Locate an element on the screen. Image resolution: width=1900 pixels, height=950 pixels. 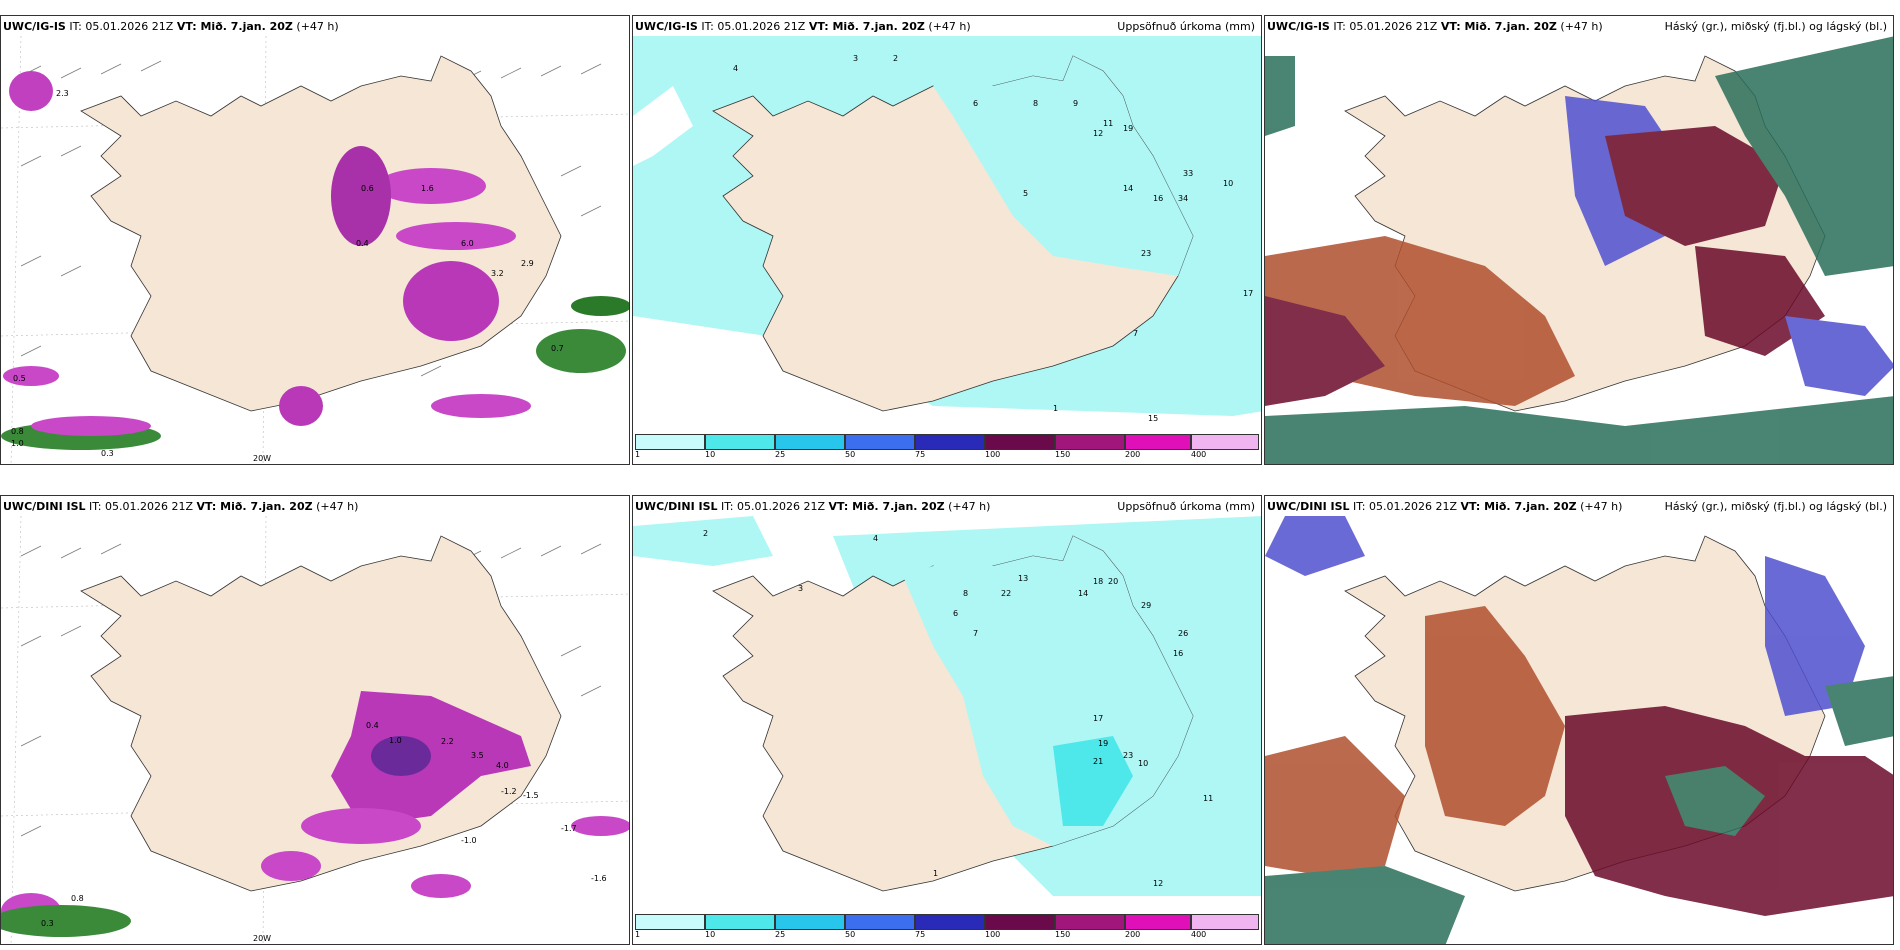
svg-text: 2.3 is located at coordinates (62, 93).